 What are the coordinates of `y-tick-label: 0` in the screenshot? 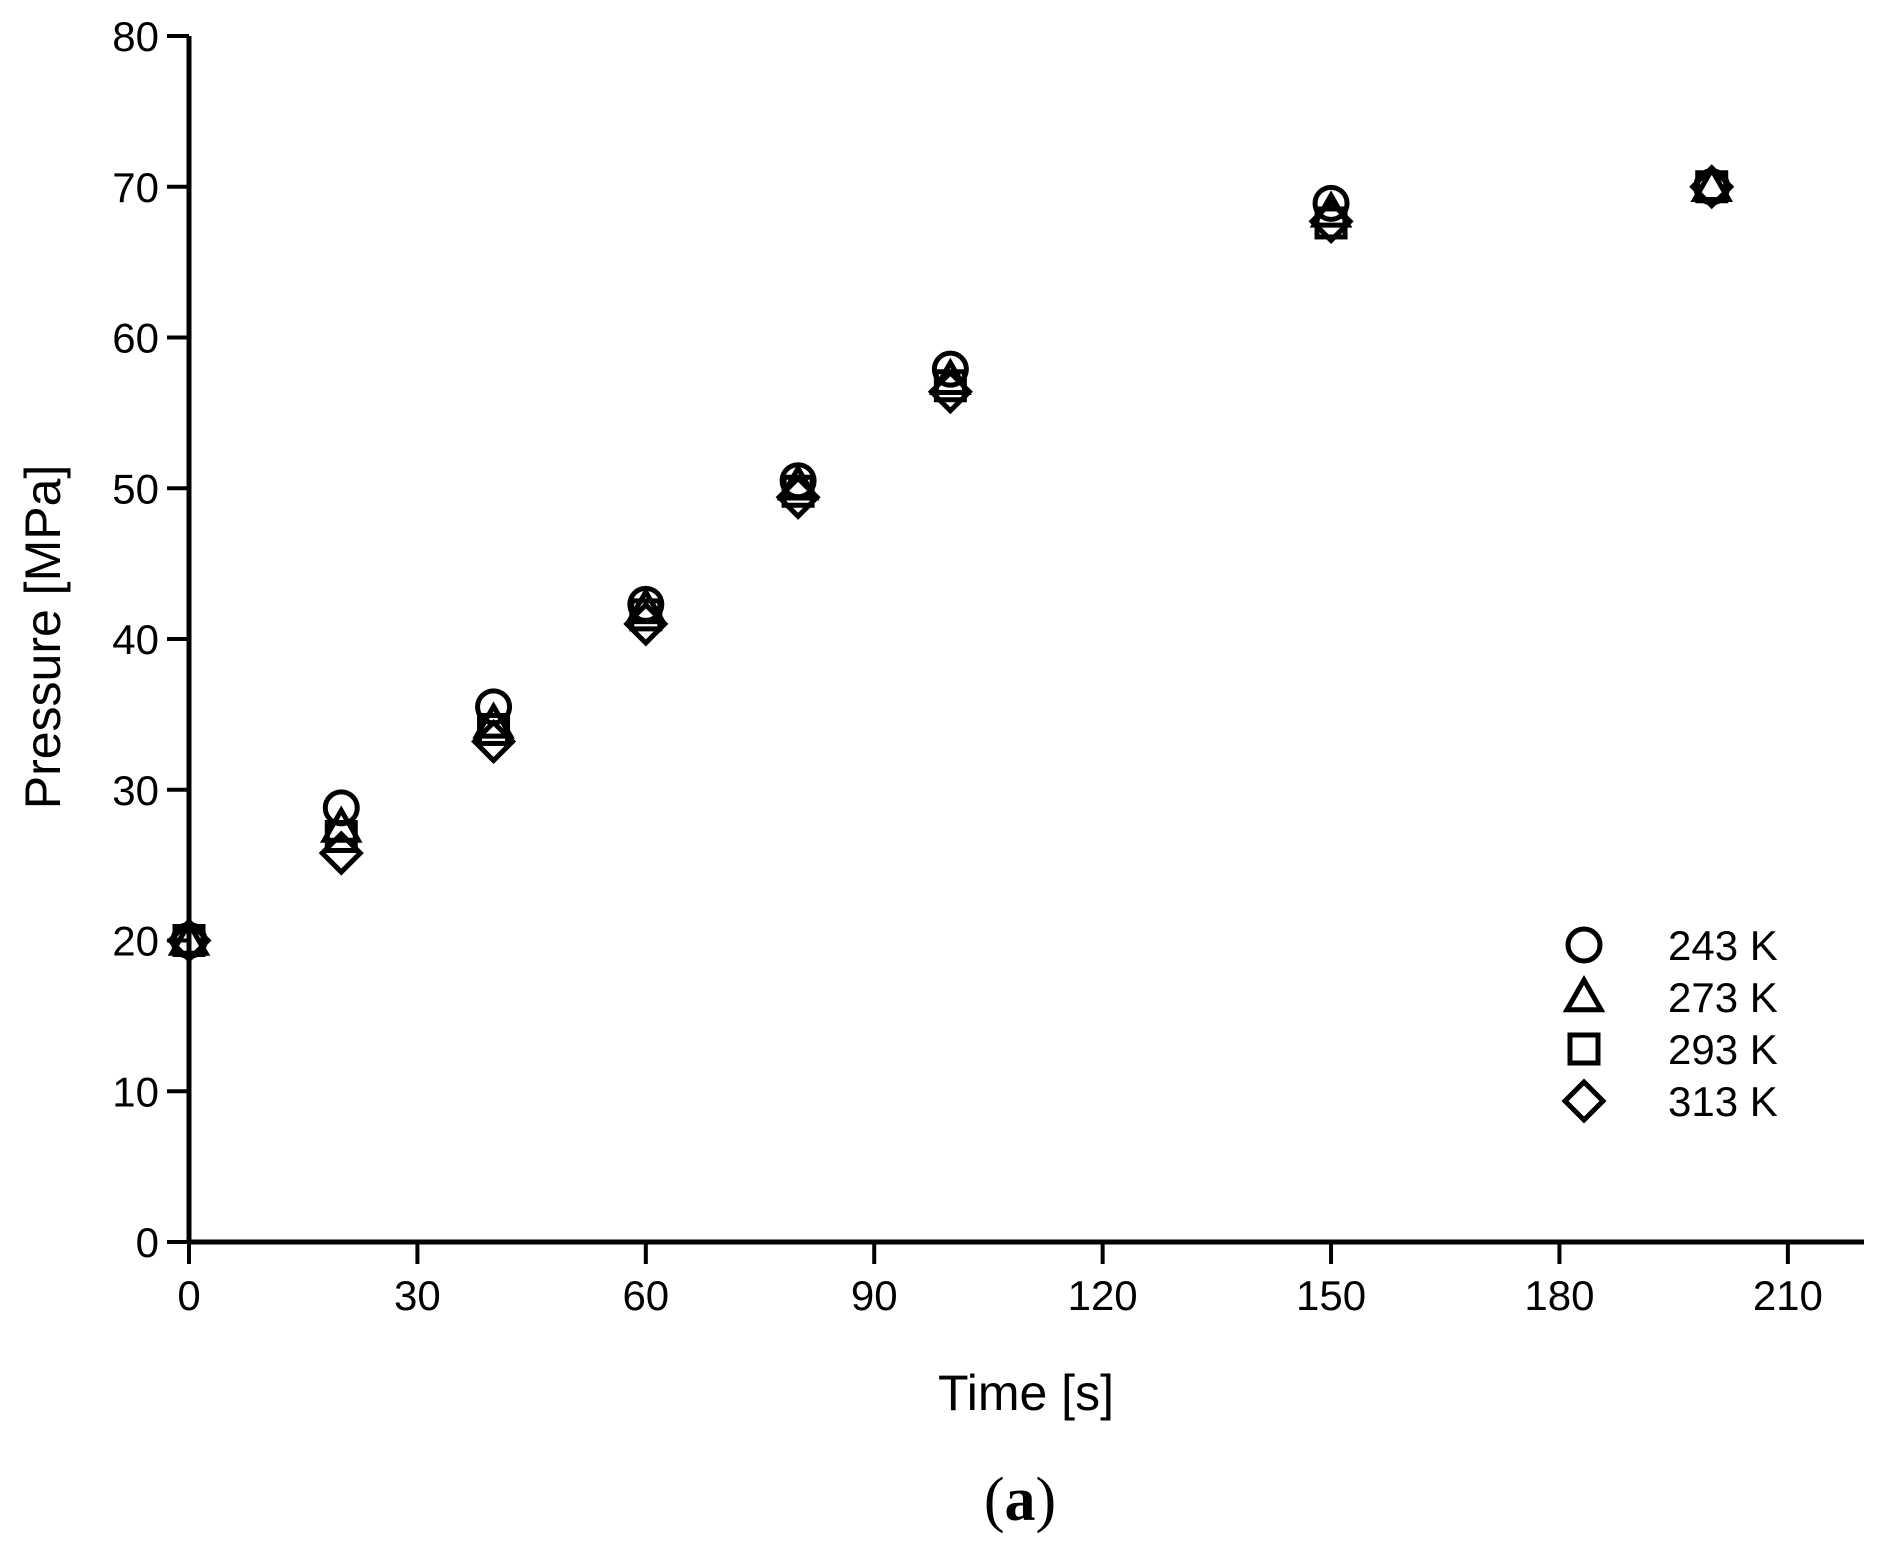 It's located at (147, 1242).